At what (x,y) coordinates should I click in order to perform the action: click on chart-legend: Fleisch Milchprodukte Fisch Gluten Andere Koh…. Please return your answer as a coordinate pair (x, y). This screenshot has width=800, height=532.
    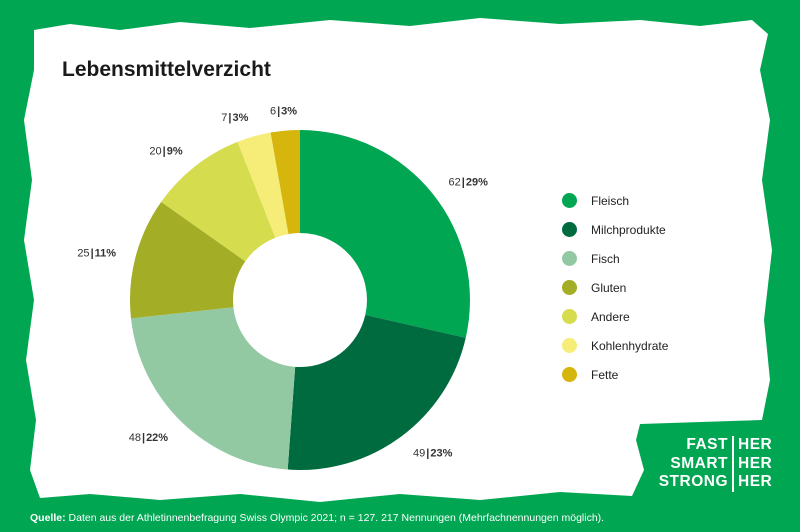
    Looking at the image, I should click on (615, 287).